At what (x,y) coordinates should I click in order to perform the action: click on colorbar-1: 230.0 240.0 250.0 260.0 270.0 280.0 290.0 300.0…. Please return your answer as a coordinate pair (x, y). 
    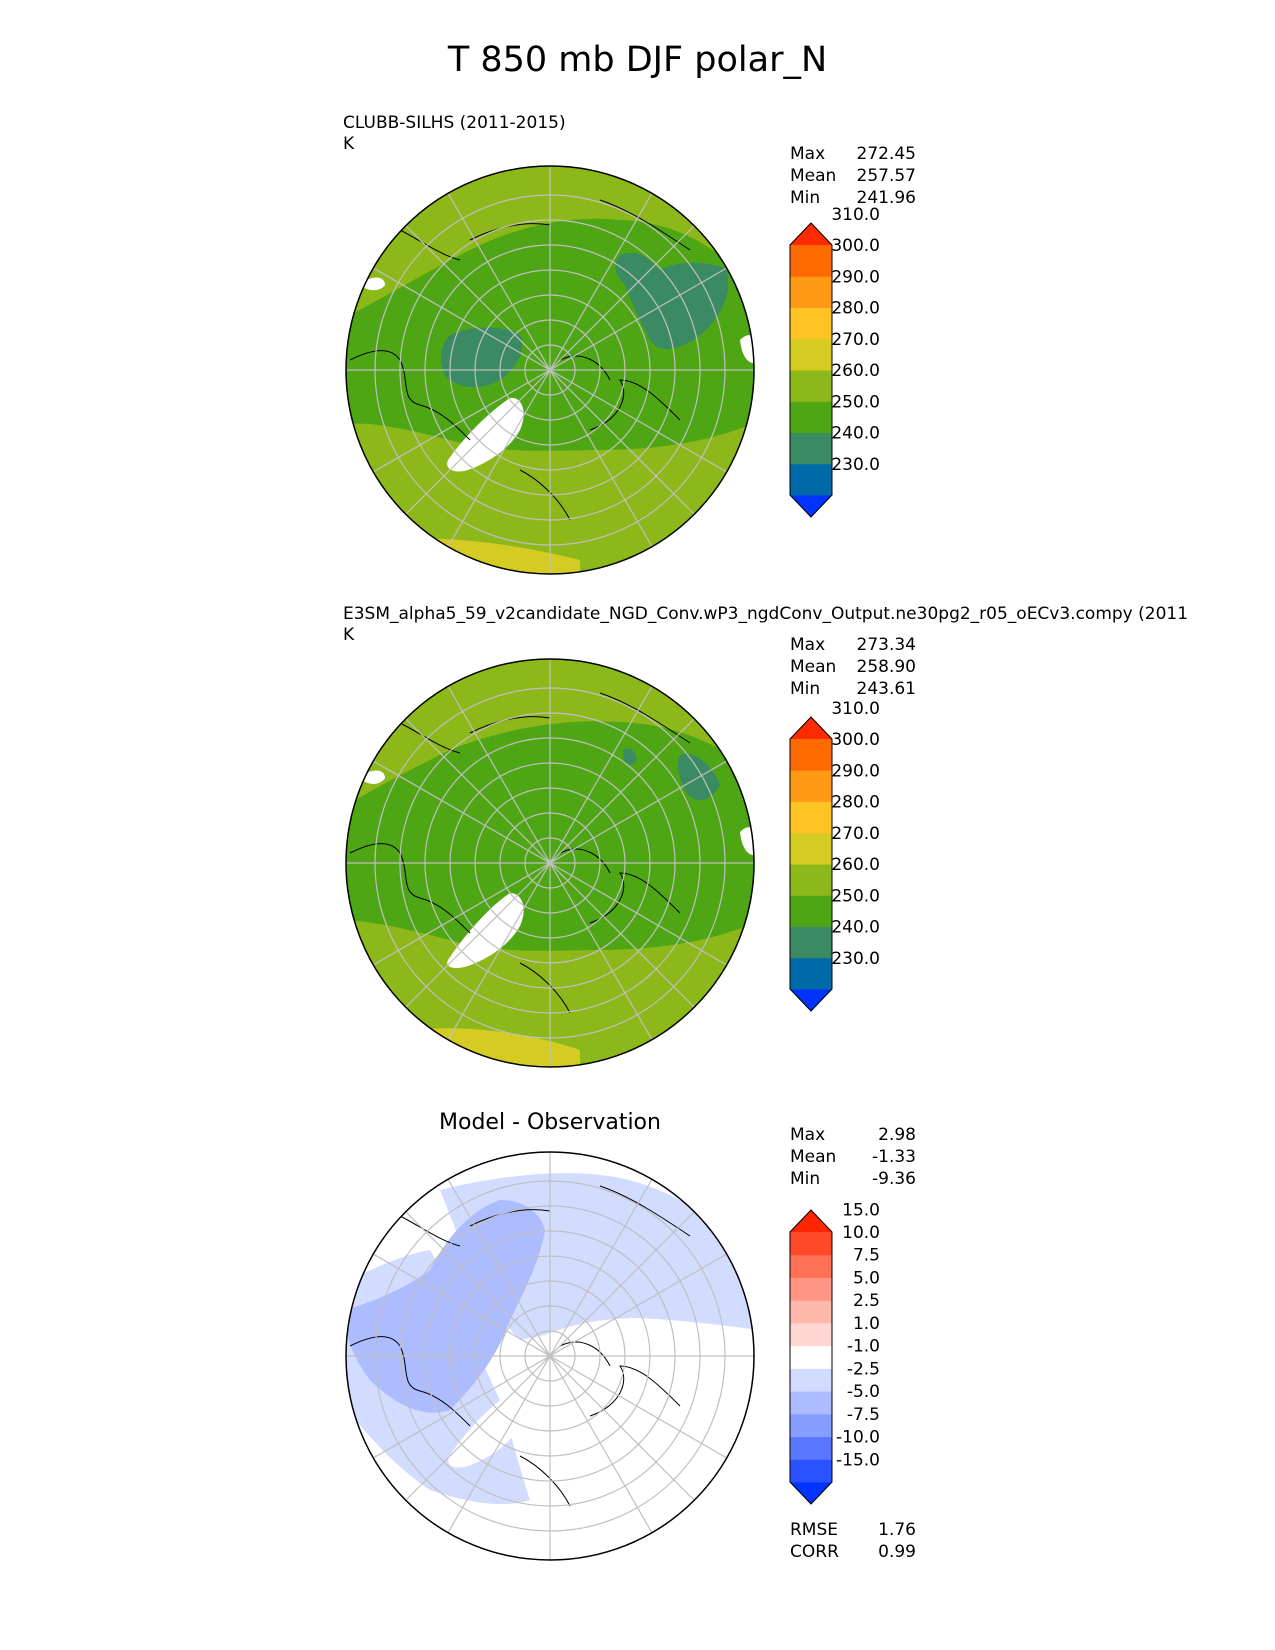
    Looking at the image, I should click on (834, 361).